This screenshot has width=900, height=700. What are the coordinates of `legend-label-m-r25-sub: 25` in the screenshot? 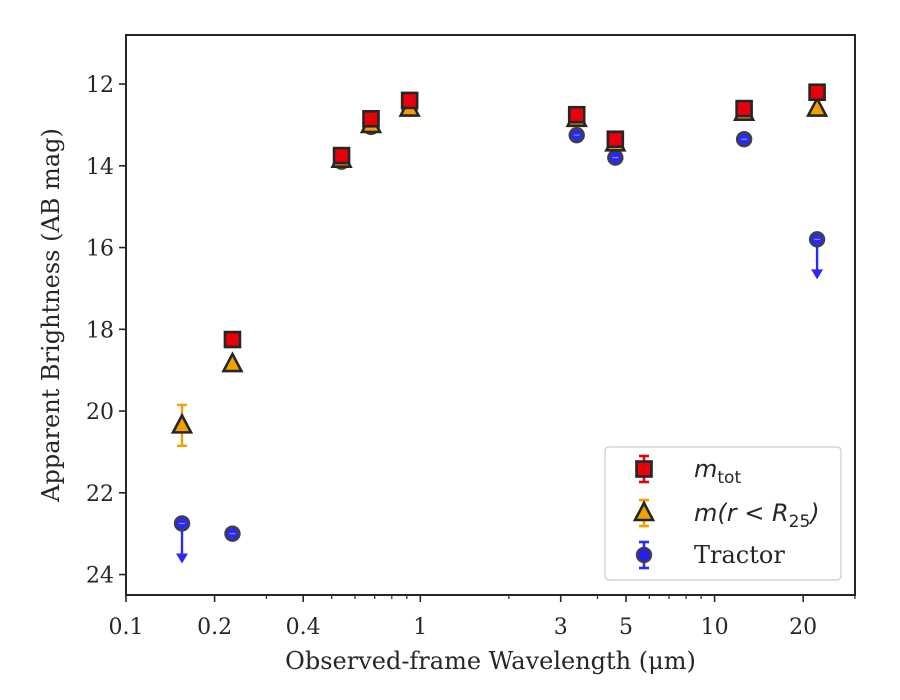 It's located at (800, 522).